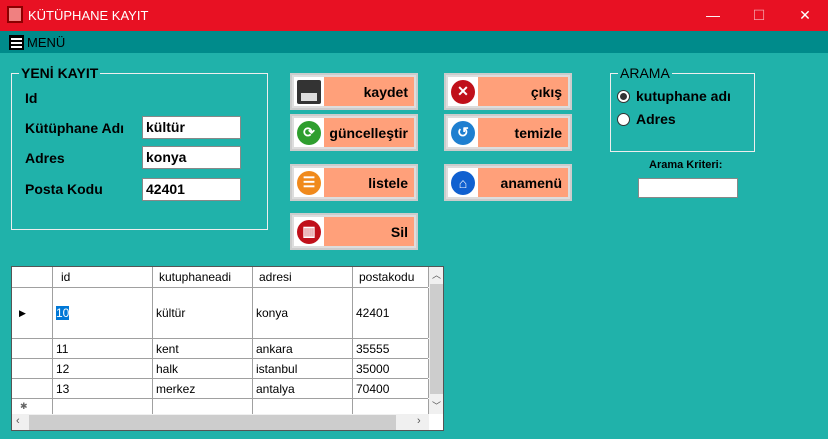 Image resolution: width=828 pixels, height=439 pixels. Describe the element at coordinates (759, 15) in the screenshot. I see `maximize-button: ☐` at that location.